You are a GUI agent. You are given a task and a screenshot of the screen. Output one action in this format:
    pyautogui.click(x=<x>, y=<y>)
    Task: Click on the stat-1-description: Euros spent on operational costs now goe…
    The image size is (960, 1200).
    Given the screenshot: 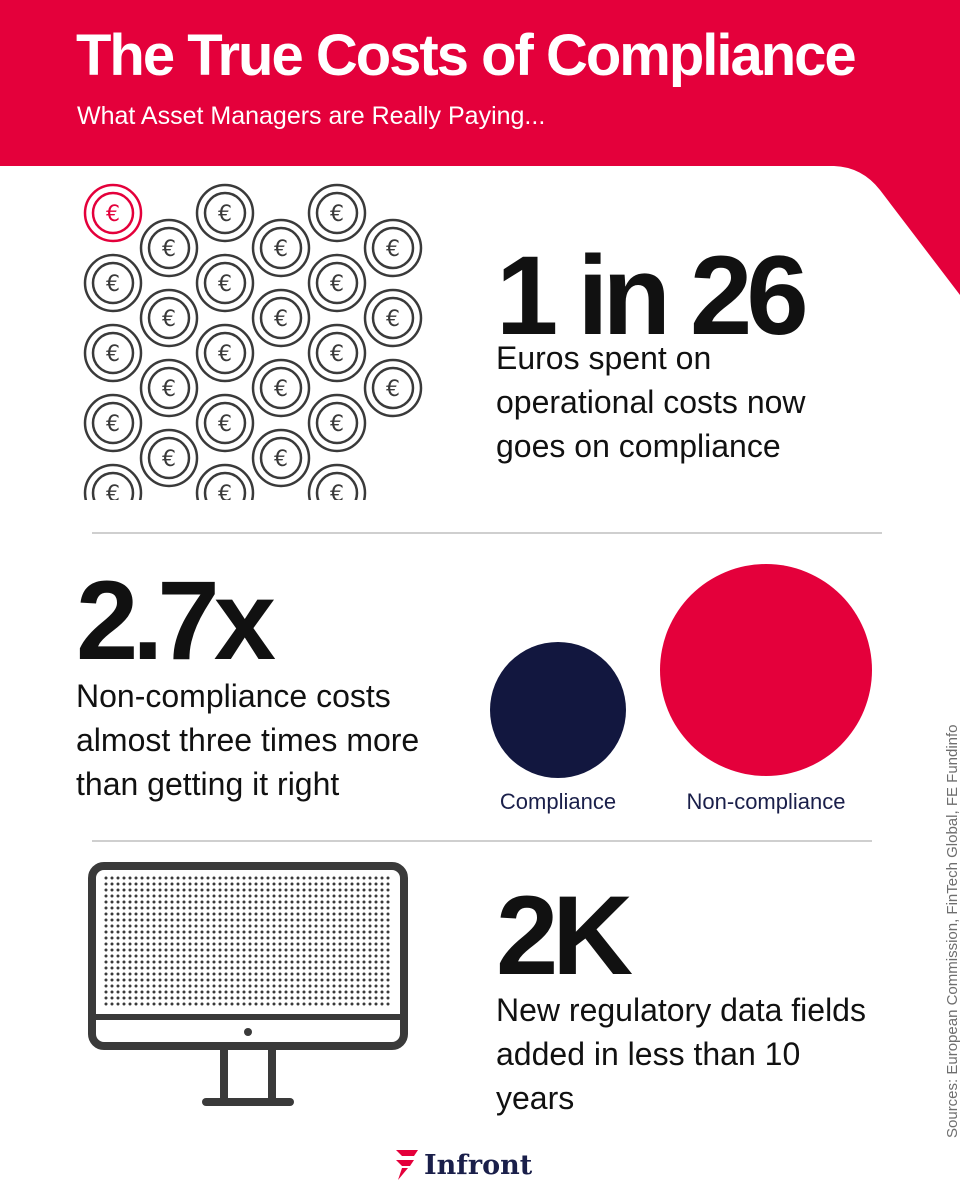 What is the action you would take?
    pyautogui.click(x=651, y=402)
    